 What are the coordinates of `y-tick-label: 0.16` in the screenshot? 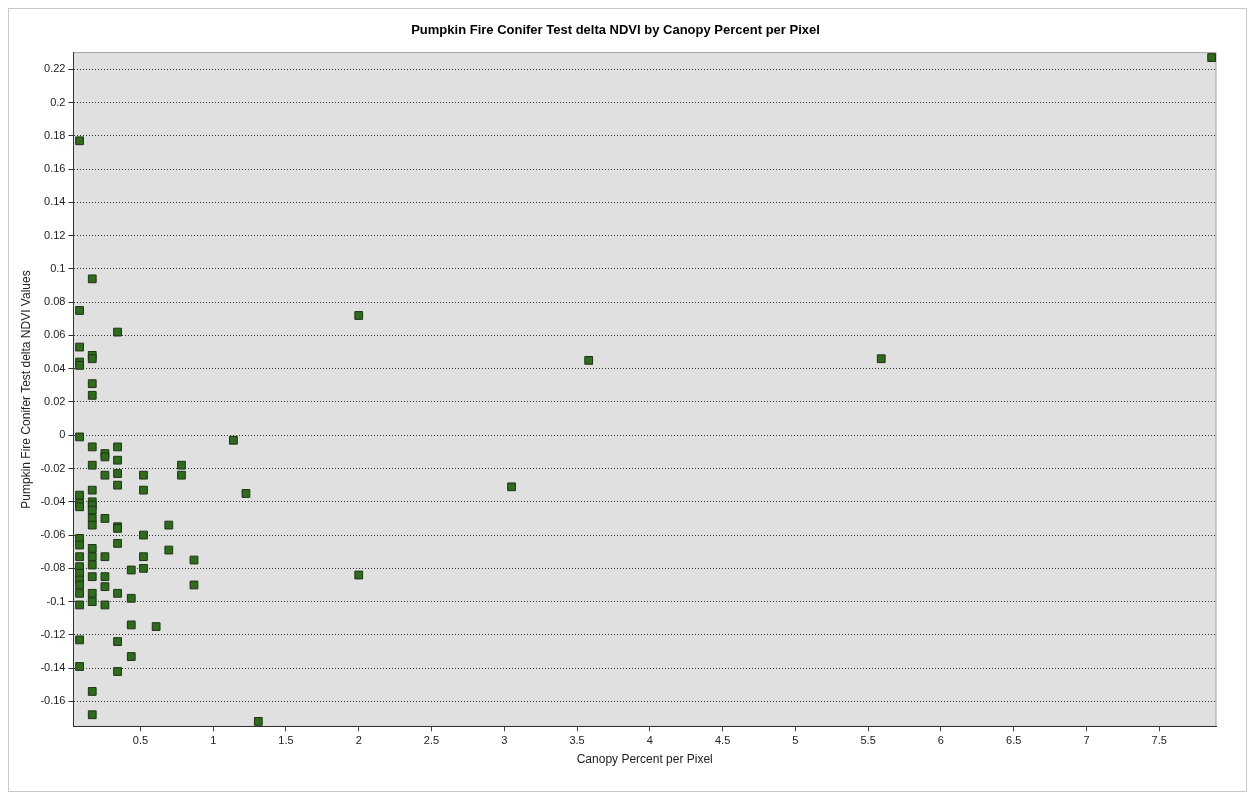 It's located at (55, 168).